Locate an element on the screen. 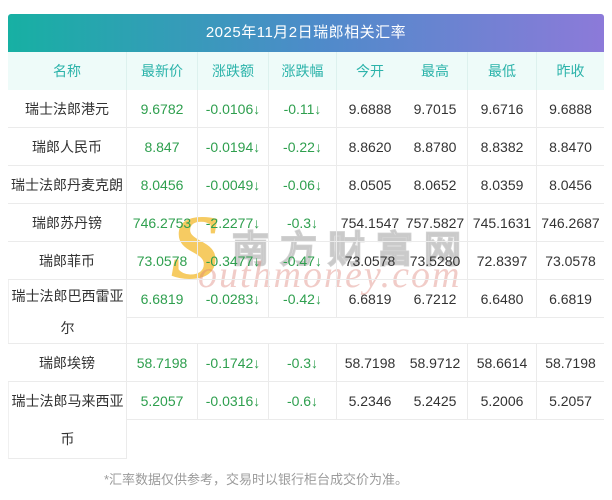 The width and height of the screenshot is (612, 500). change-amount-cell: -0.0316↓ is located at coordinates (233, 401).